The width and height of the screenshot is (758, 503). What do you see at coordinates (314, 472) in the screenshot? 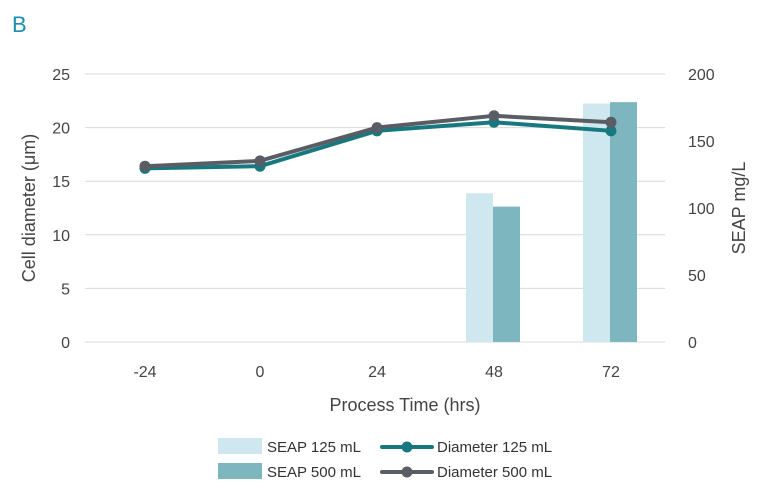
I see `legend-label: SEAP 500 mL` at bounding box center [314, 472].